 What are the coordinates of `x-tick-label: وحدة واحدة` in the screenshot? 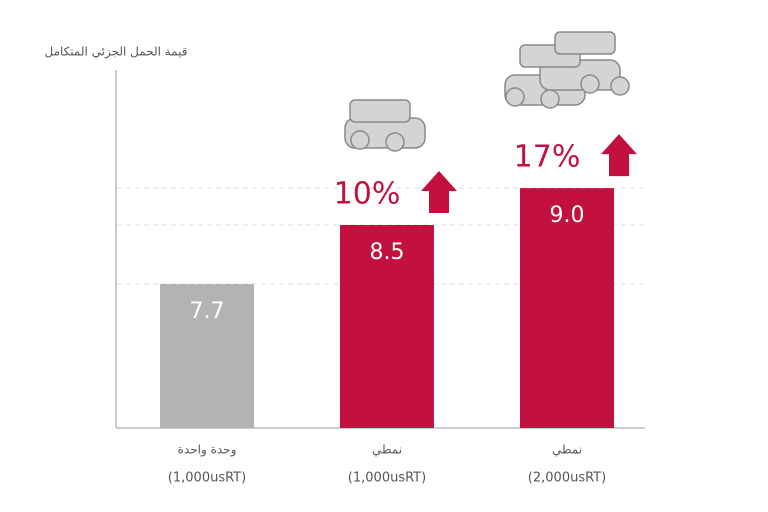 It's located at (207, 450).